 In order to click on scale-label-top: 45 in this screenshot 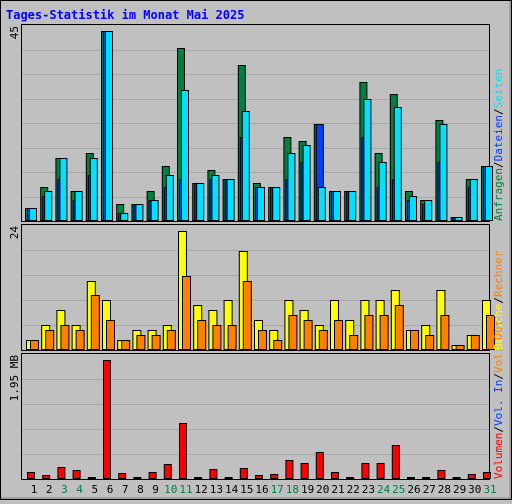, I will do `click(14, 32)`.